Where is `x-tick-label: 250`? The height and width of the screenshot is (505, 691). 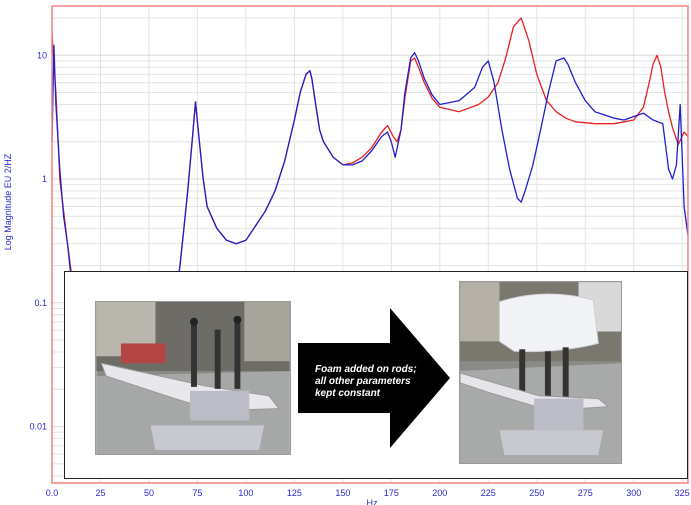
x-tick-label: 250 is located at coordinates (536, 493).